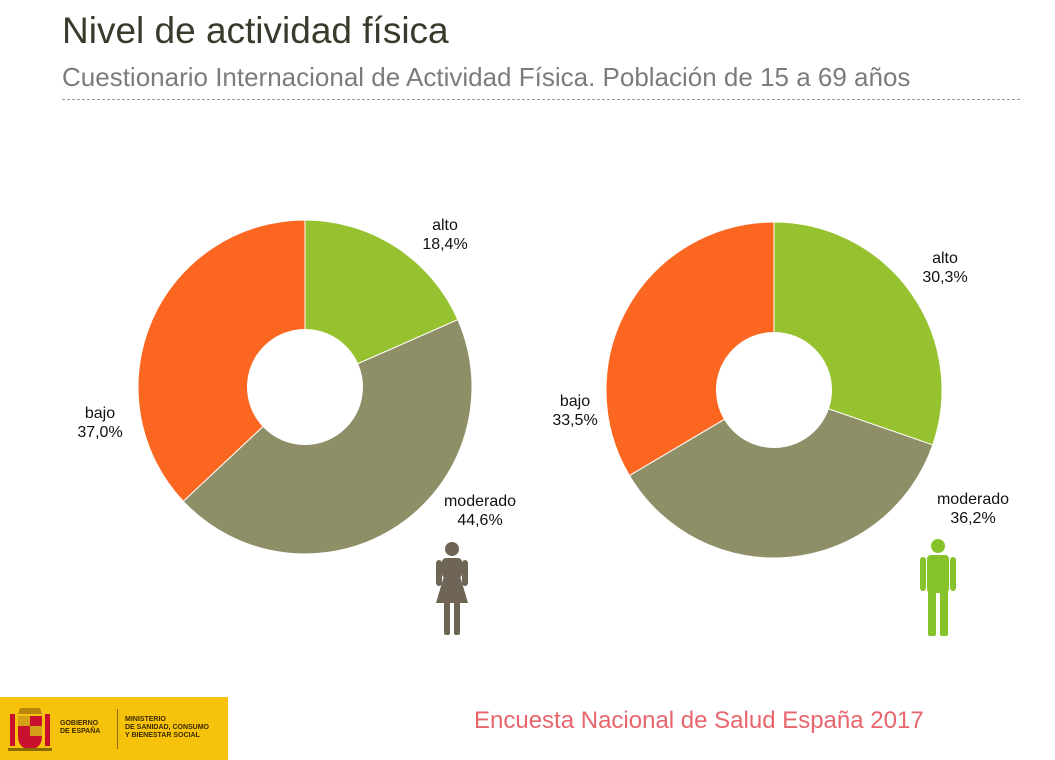  Describe the element at coordinates (480, 520) in the screenshot. I see `label-moderado-1-value: 44,6%` at that location.